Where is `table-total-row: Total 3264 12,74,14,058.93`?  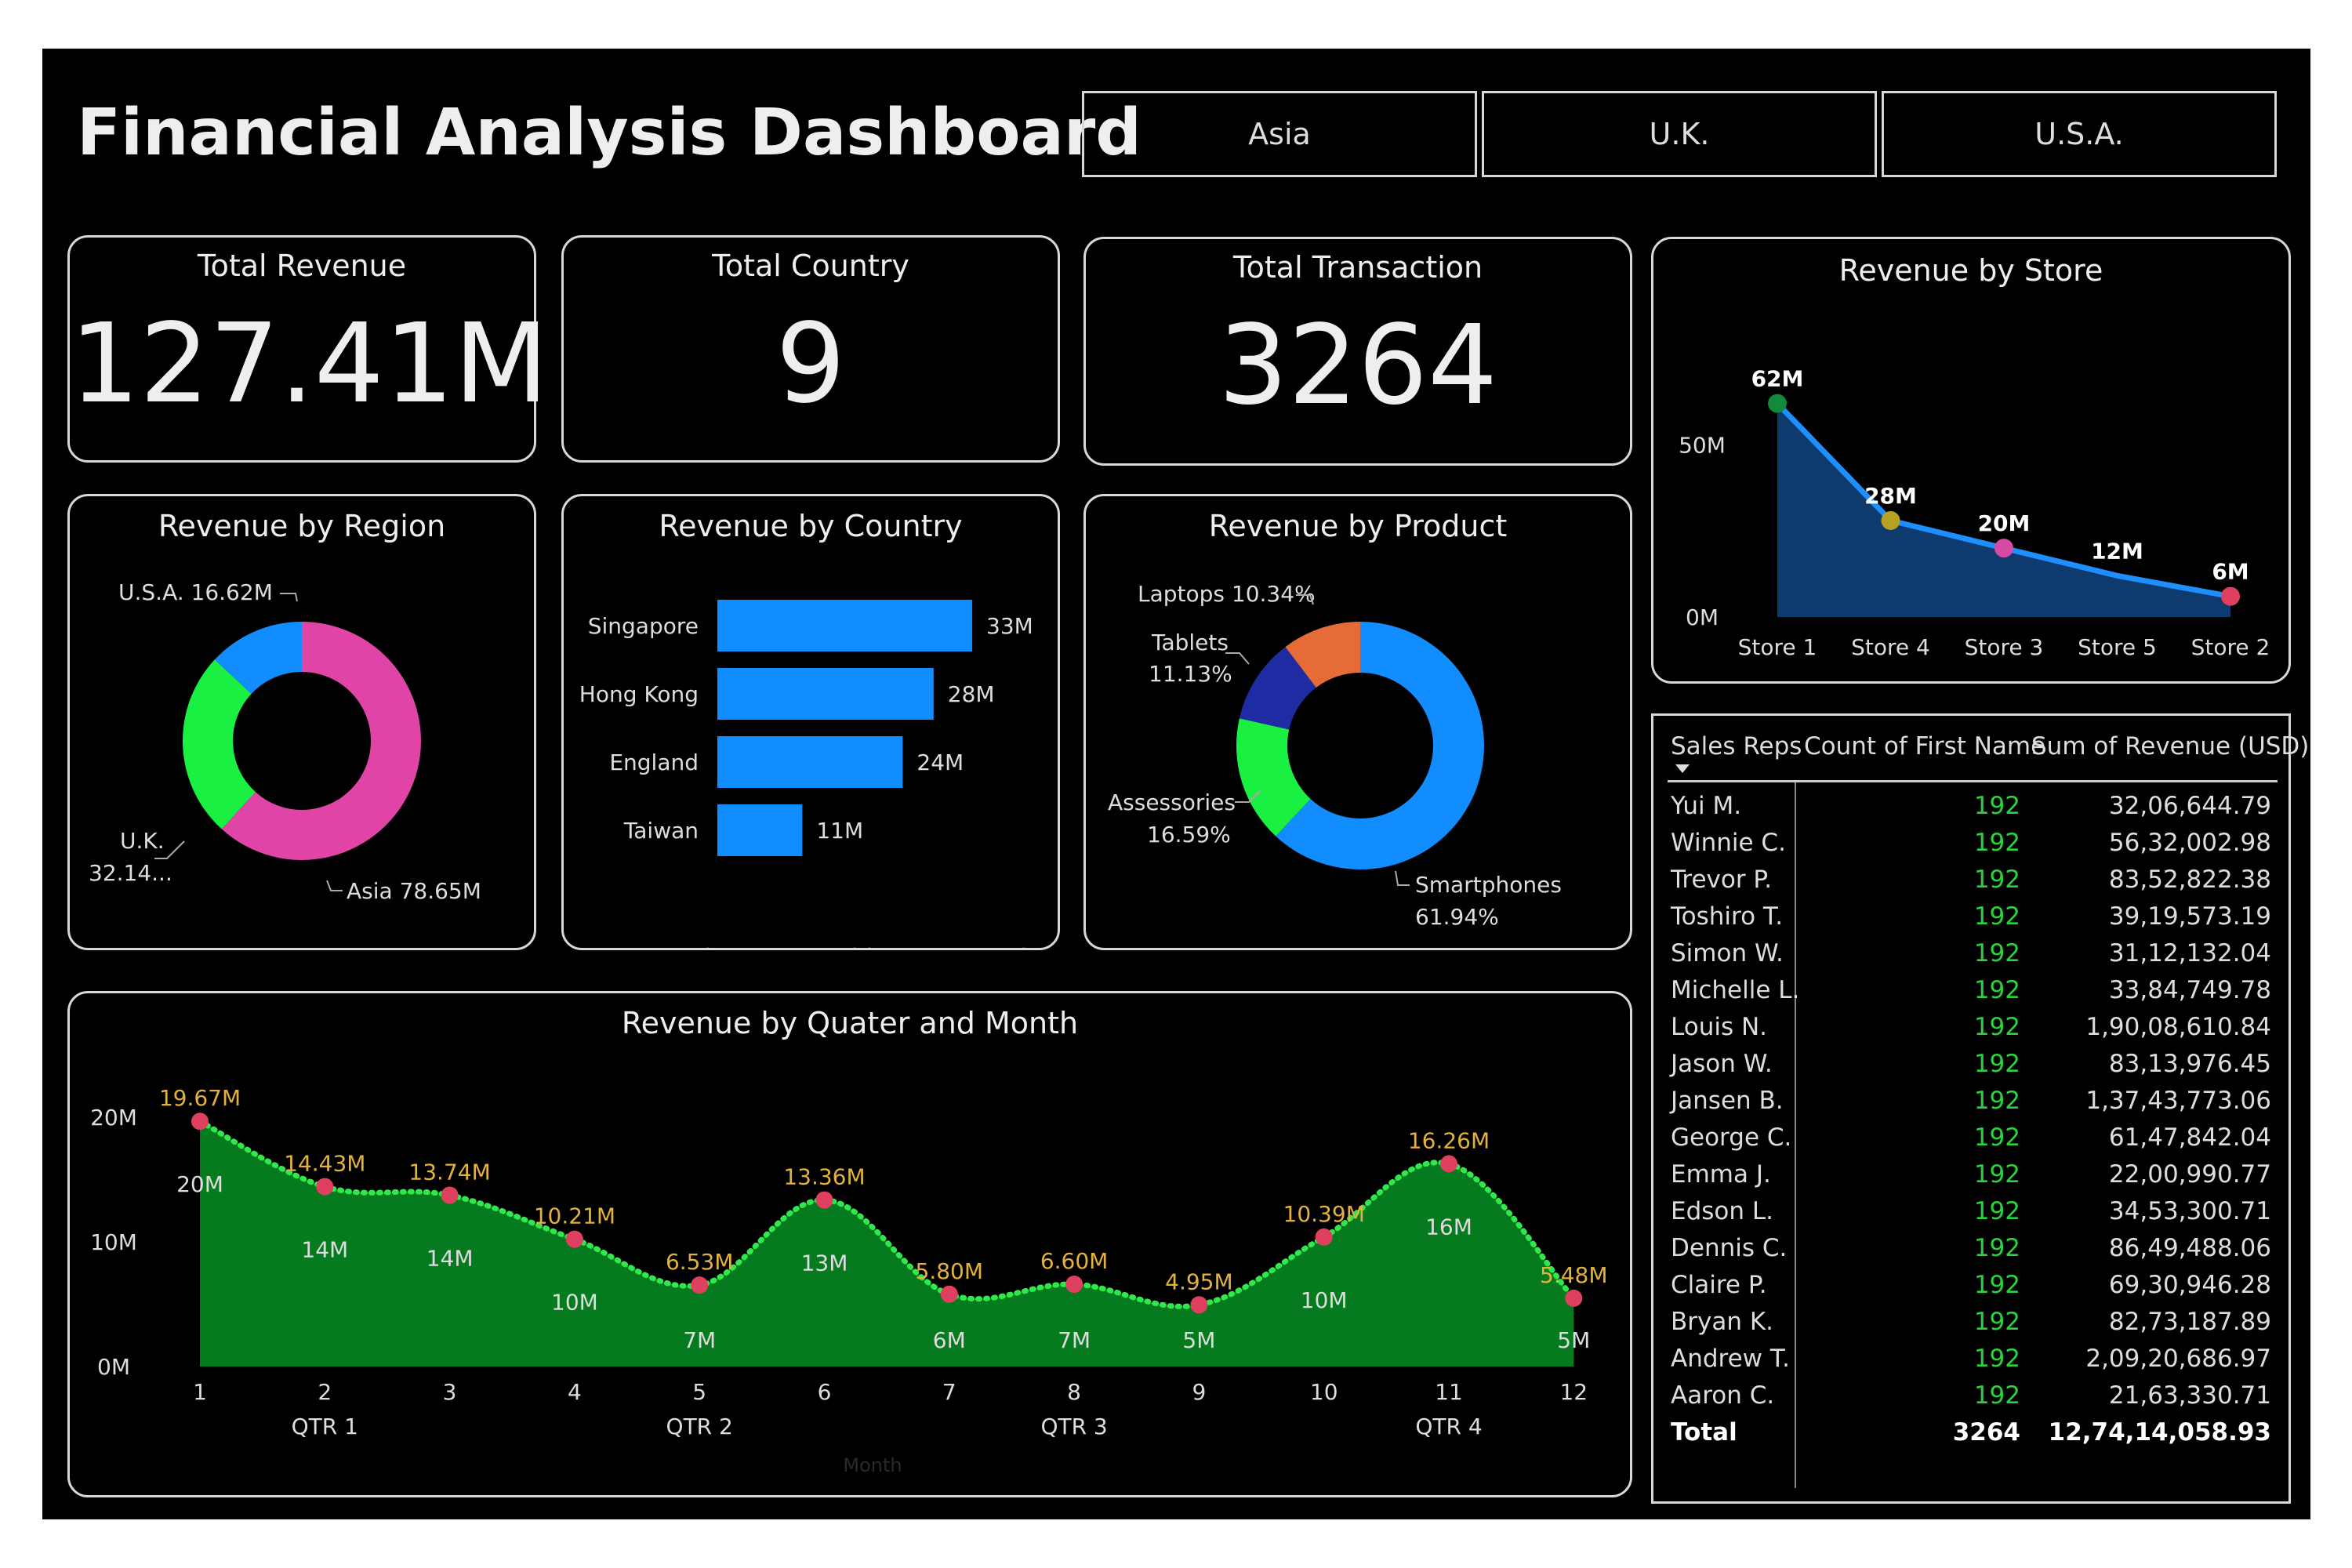 table-total-row: Total 3264 12,74,14,058.93 is located at coordinates (1970, 1432).